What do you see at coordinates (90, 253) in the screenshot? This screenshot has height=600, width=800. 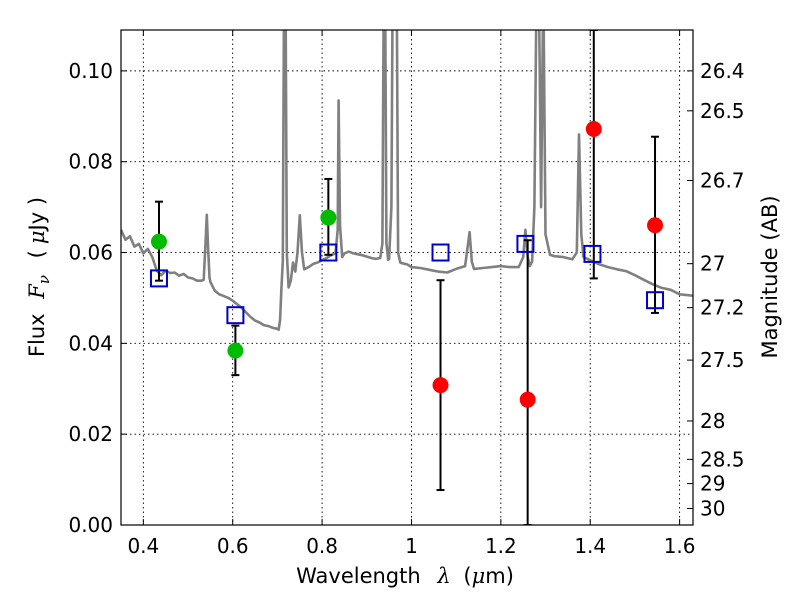 I see `y-tick-label: 0.06` at bounding box center [90, 253].